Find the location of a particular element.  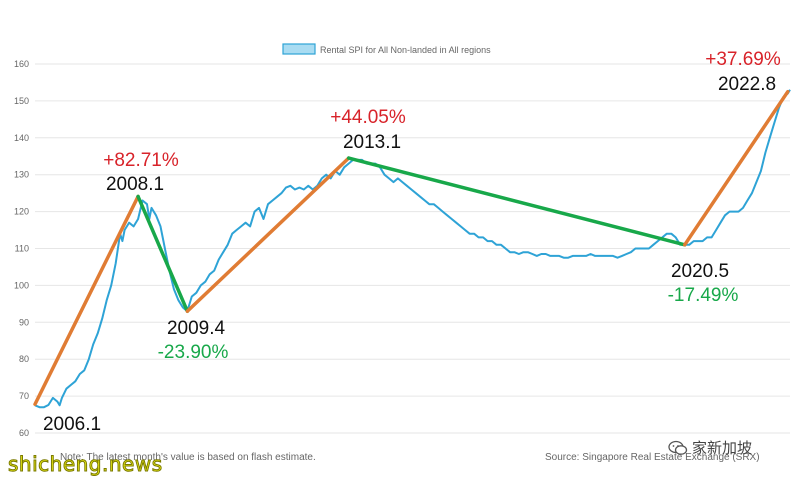

y-tick-label: 60 is located at coordinates (24, 433).